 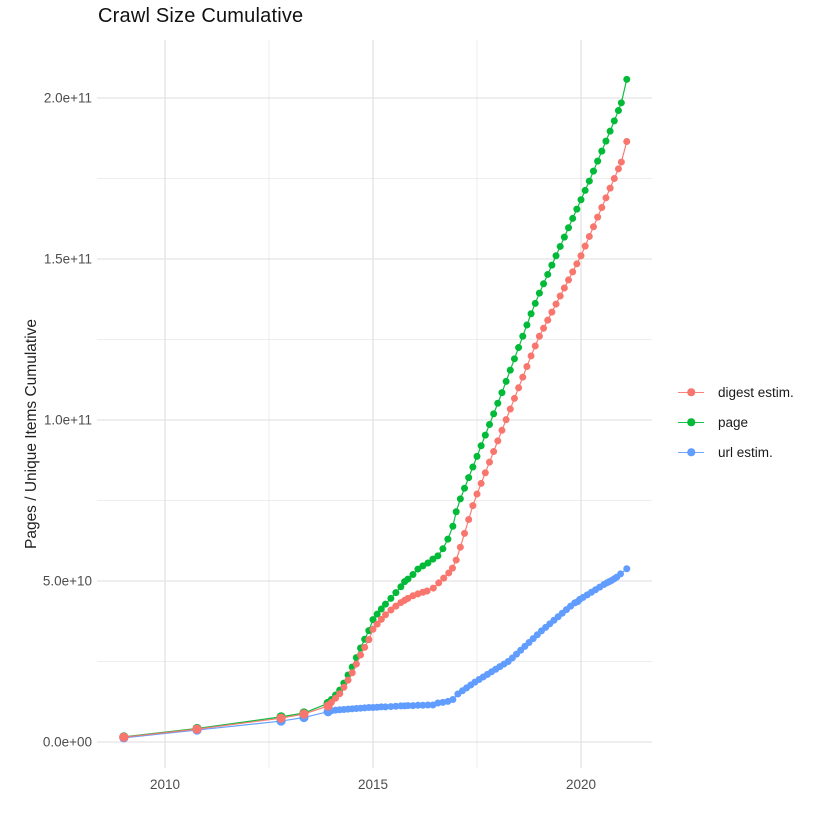 What do you see at coordinates (201, 16) in the screenshot?
I see `chart-title: Crawl Size Cumulative` at bounding box center [201, 16].